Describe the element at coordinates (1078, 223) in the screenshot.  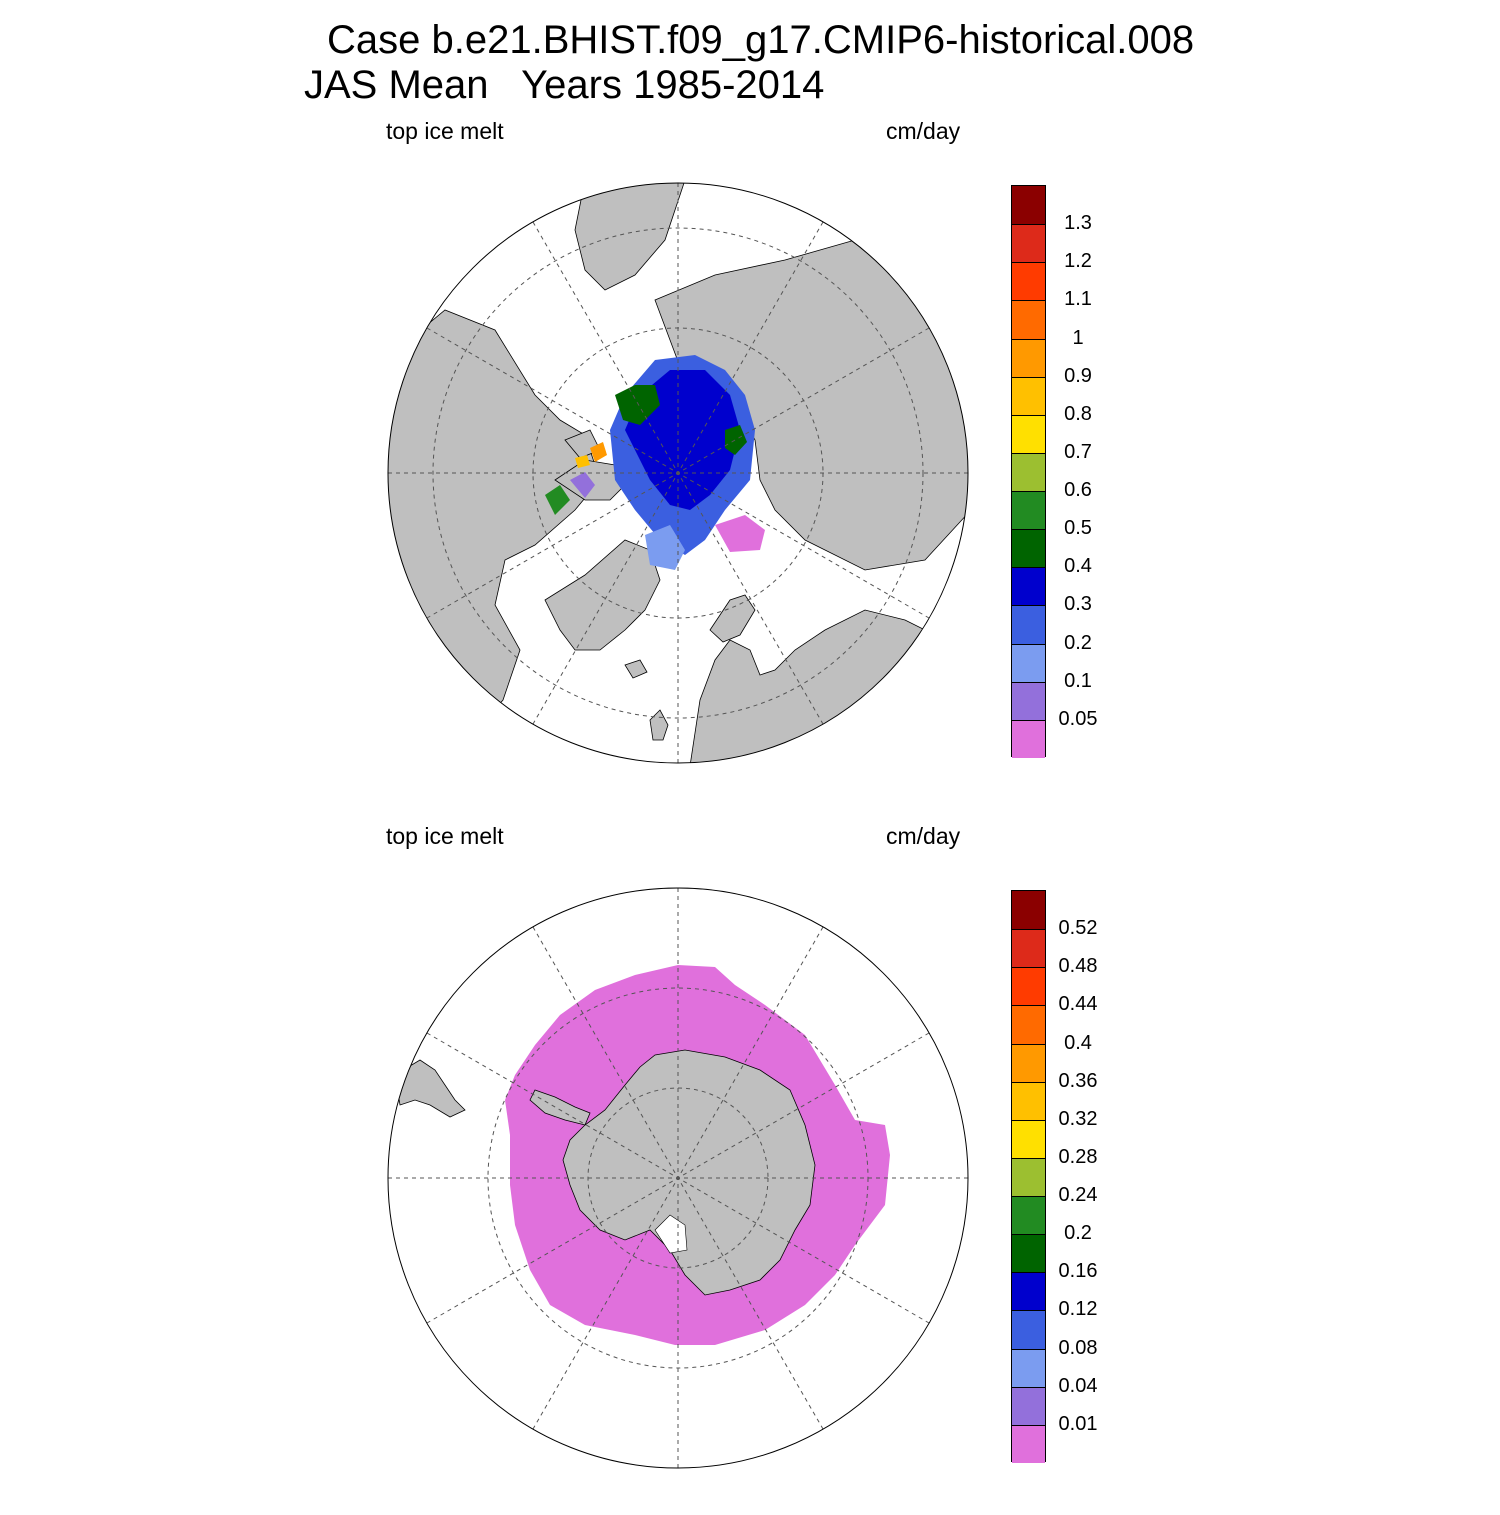
I see `colorbar-tick-label: 1.3` at that location.